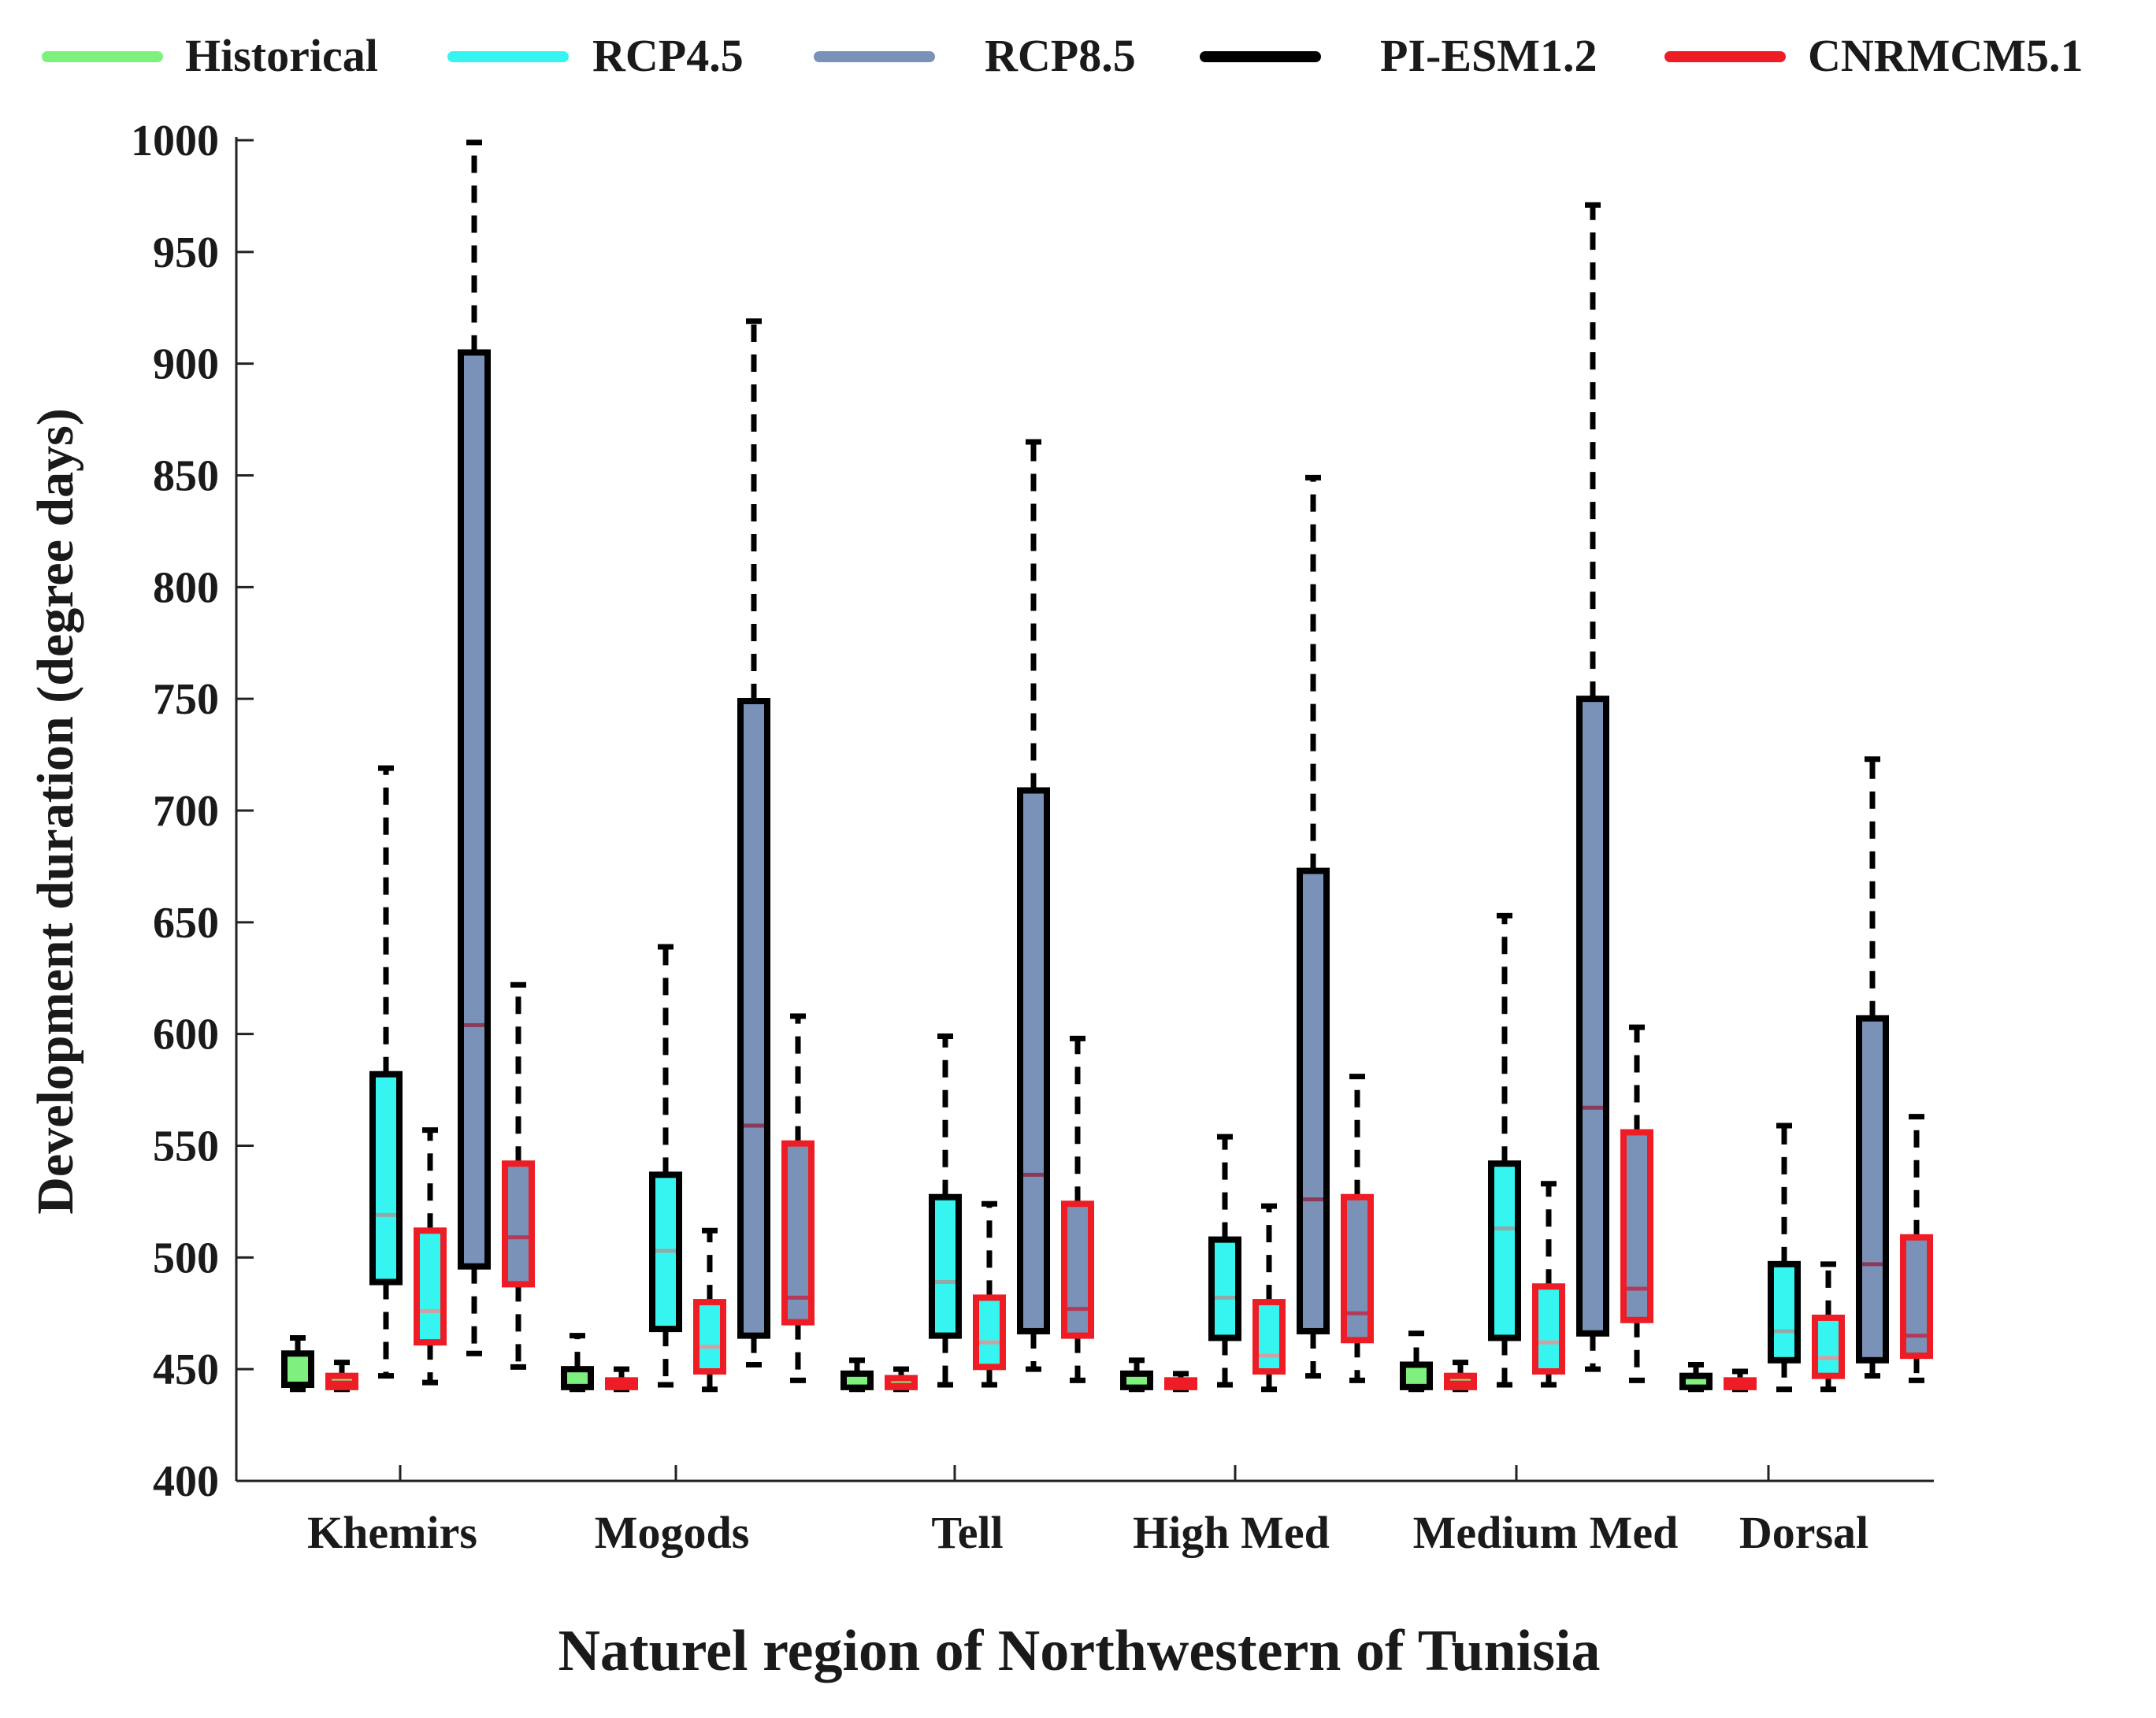 The width and height of the screenshot is (2156, 1718). Describe the element at coordinates (186, 364) in the screenshot. I see `y-tick-label-900: 900` at that location.